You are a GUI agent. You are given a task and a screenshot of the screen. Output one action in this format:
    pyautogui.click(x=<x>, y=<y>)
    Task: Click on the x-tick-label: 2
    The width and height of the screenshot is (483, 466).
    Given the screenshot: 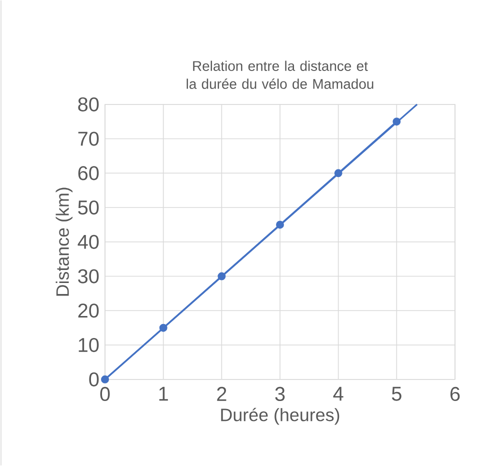 What is the action you would take?
    pyautogui.click(x=221, y=394)
    